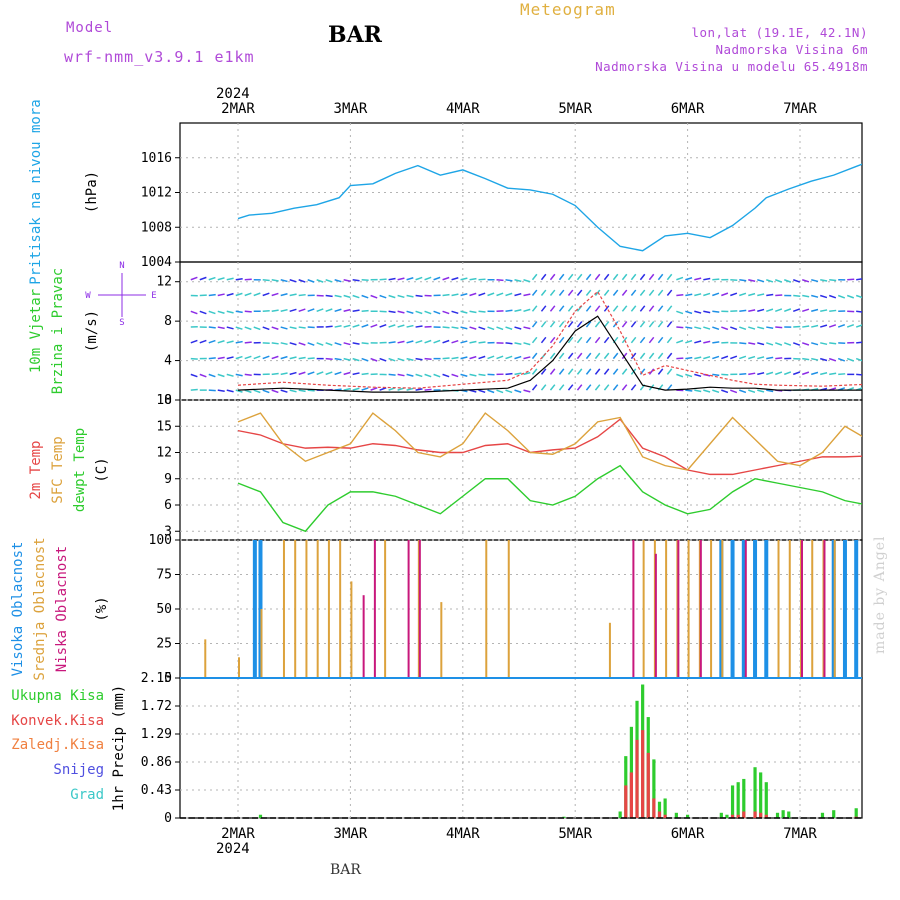  Describe the element at coordinates (779, 32) in the screenshot. I see `location-coordinates: lon,lat (19.1E, 42.1N)` at that location.